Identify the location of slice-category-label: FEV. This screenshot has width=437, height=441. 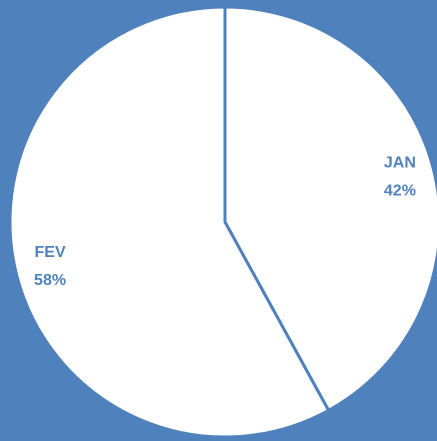
(50, 252).